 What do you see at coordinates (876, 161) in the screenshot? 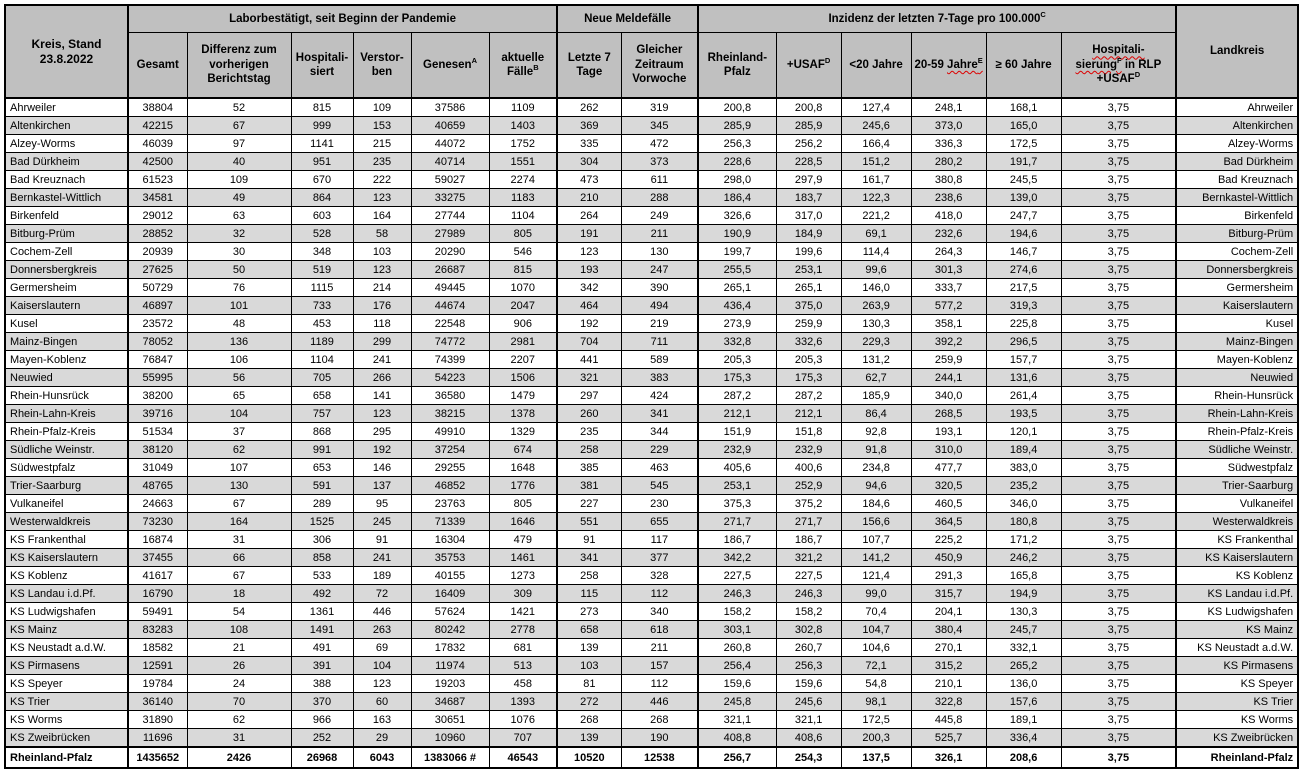
I see `value-cell: 151,2` at bounding box center [876, 161].